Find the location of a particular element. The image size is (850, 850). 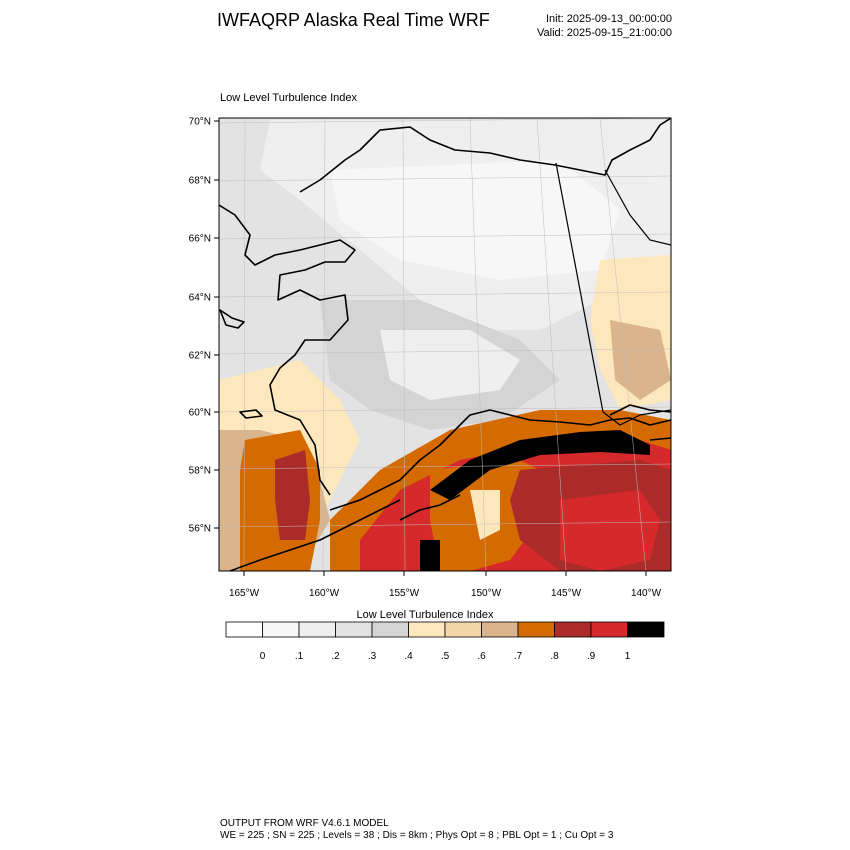

field-gulf-red-core is located at coordinates (610, 530).